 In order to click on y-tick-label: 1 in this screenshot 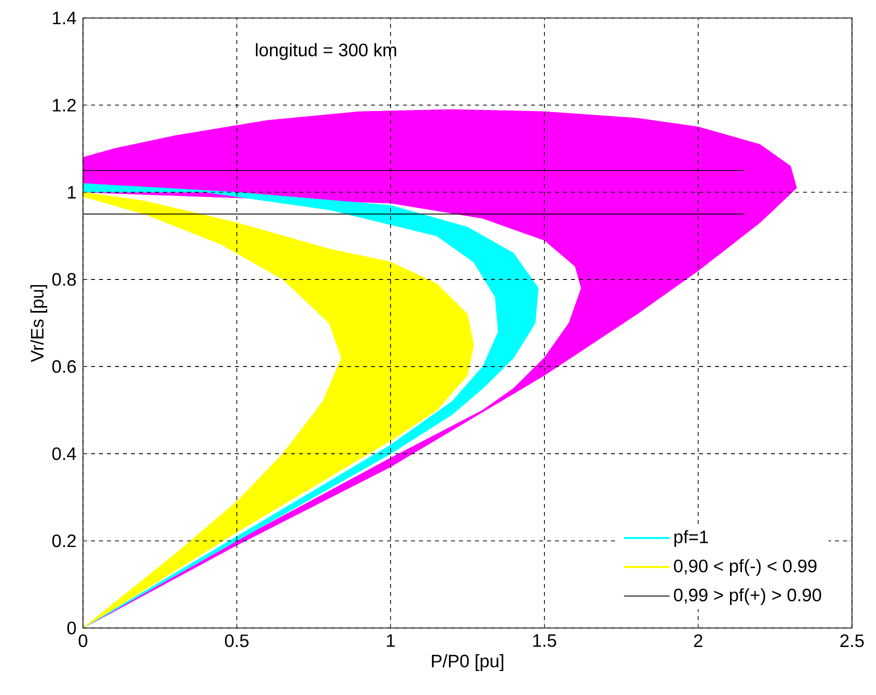, I will do `click(72, 192)`.